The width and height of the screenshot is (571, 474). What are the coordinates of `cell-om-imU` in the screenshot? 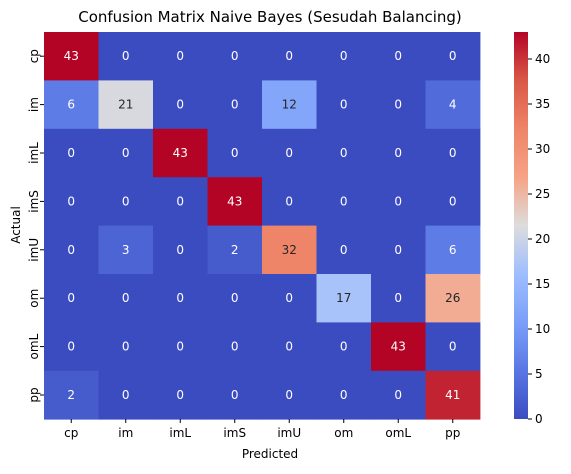 It's located at (289, 298).